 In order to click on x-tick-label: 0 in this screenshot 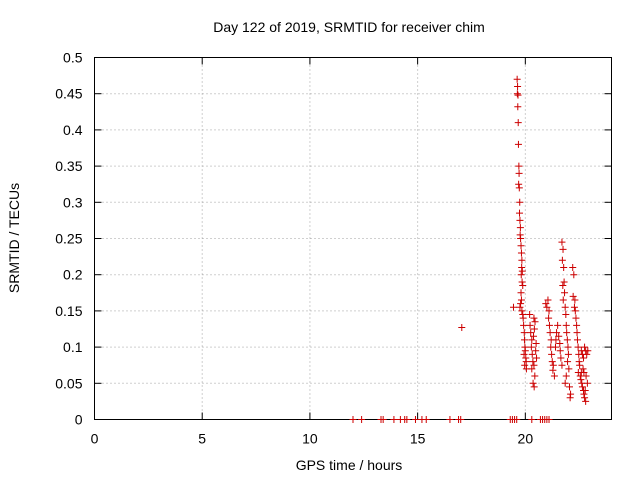, I will do `click(95, 439)`.